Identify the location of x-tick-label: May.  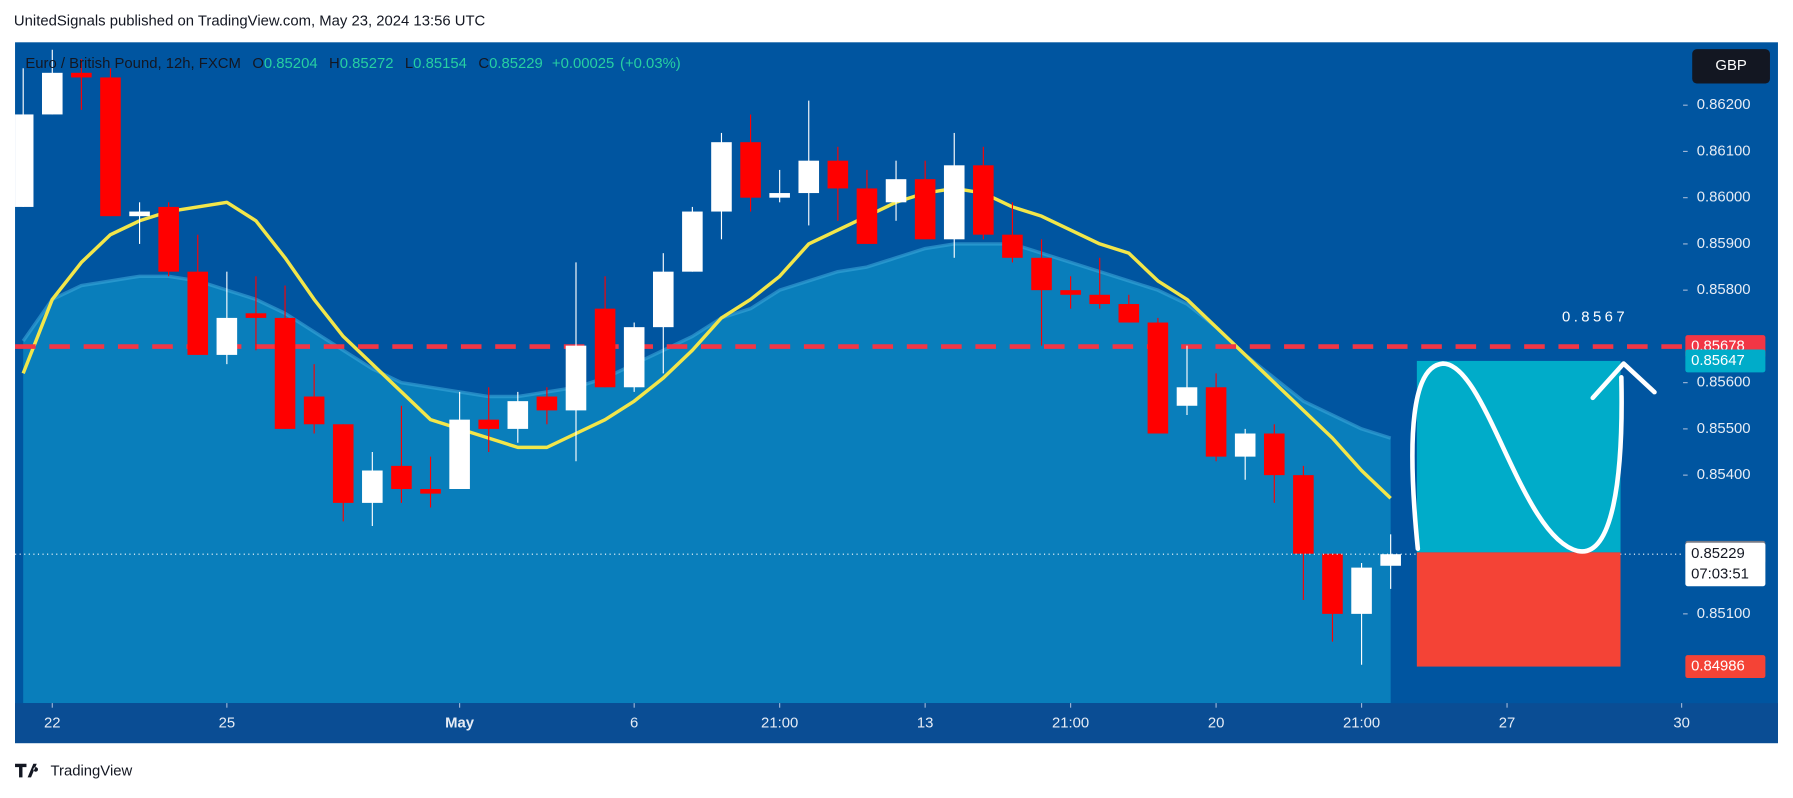
(460, 724).